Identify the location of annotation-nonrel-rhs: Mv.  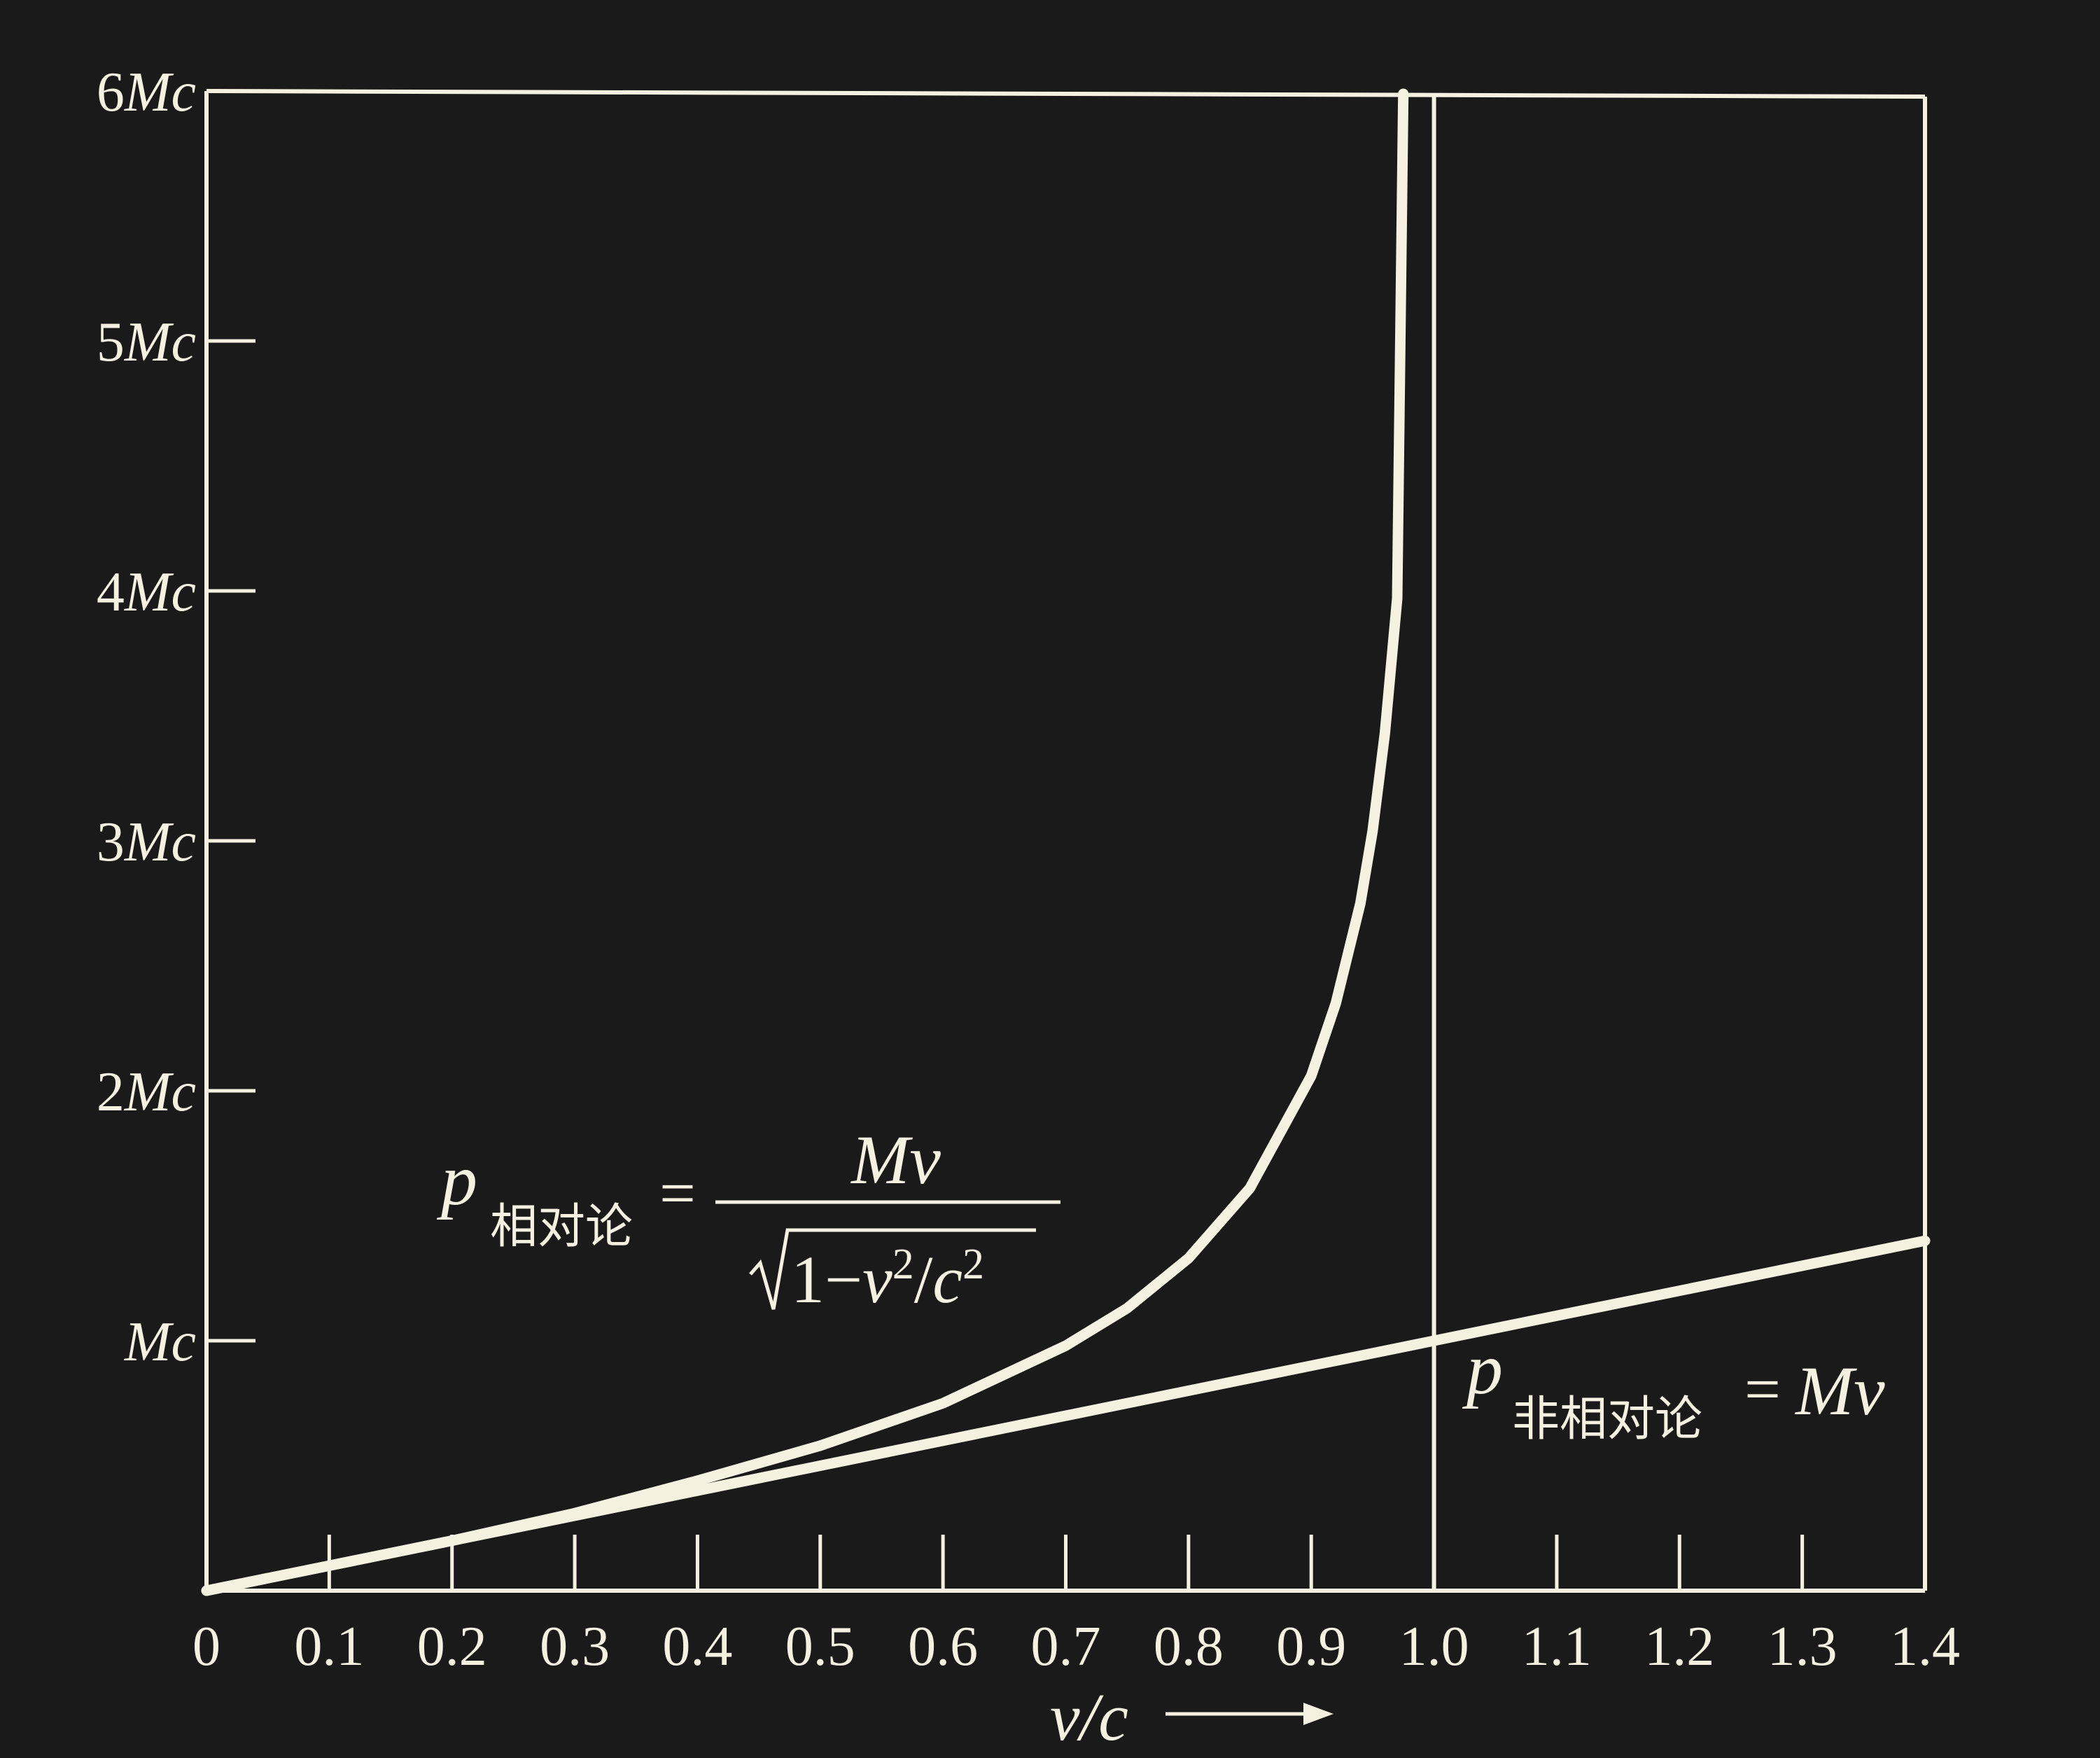
(1839, 1391).